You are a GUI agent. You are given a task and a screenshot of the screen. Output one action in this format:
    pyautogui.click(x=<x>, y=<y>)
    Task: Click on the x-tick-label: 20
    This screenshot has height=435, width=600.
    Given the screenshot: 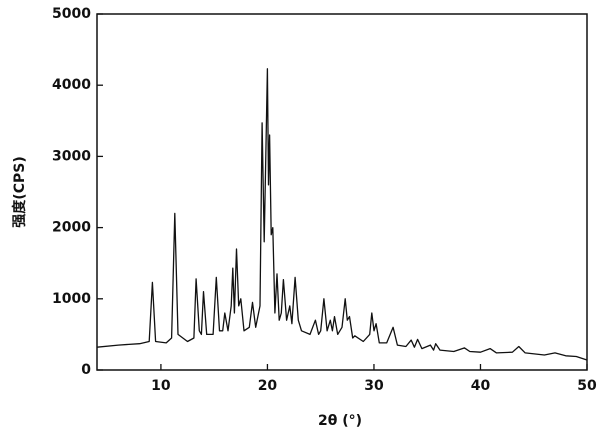 What is the action you would take?
    pyautogui.click(x=268, y=386)
    